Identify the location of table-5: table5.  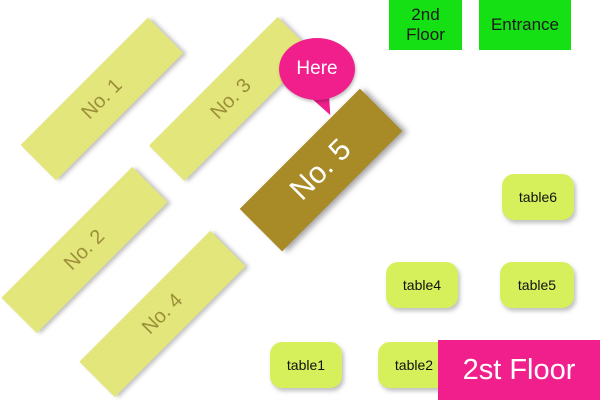
(537, 285).